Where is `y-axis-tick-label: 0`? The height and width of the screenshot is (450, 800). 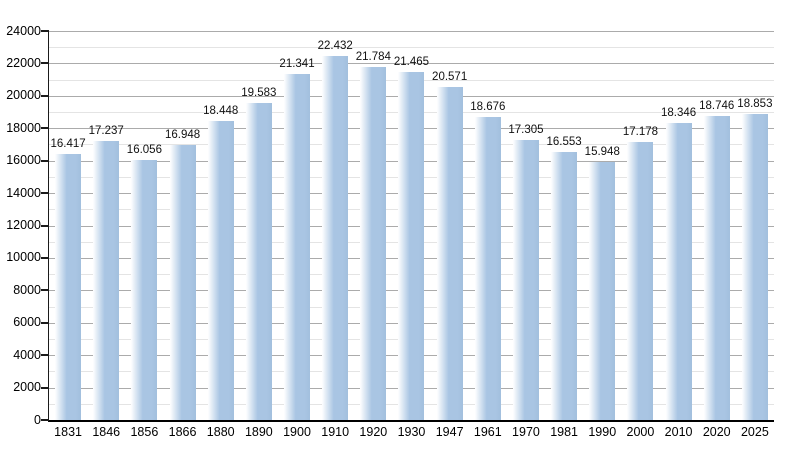
y-axis-tick-label: 0 is located at coordinates (37, 419).